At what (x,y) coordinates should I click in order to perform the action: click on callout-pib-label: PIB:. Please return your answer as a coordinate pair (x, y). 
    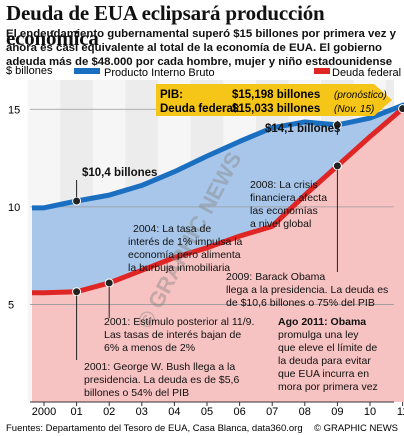
    Looking at the image, I should click on (171, 95).